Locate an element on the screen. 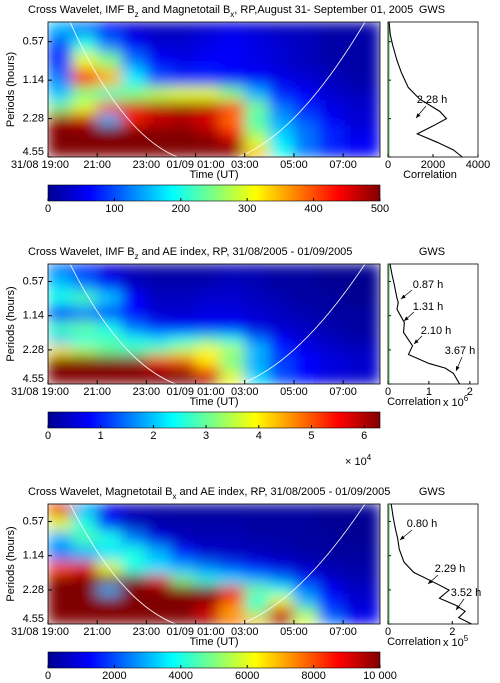 This screenshot has height=683, width=500. gws-multiplier: x 105 is located at coordinates (456, 641).